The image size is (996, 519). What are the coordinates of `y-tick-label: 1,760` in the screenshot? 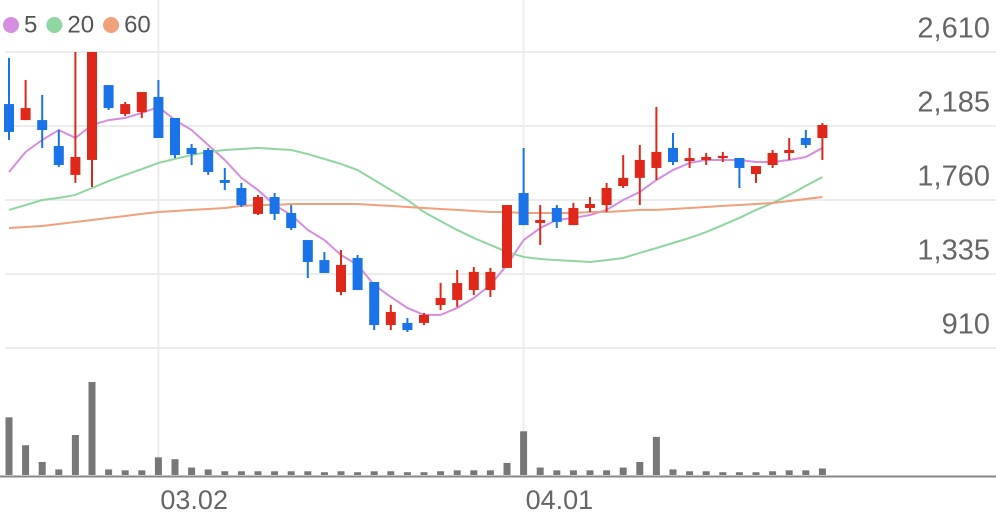 It's located at (953, 177).